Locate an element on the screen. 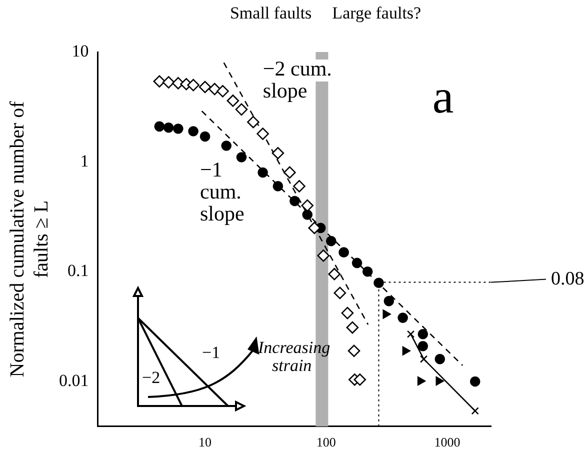 This screenshot has width=586, height=454. annotation: −2 is located at coordinates (151, 377).